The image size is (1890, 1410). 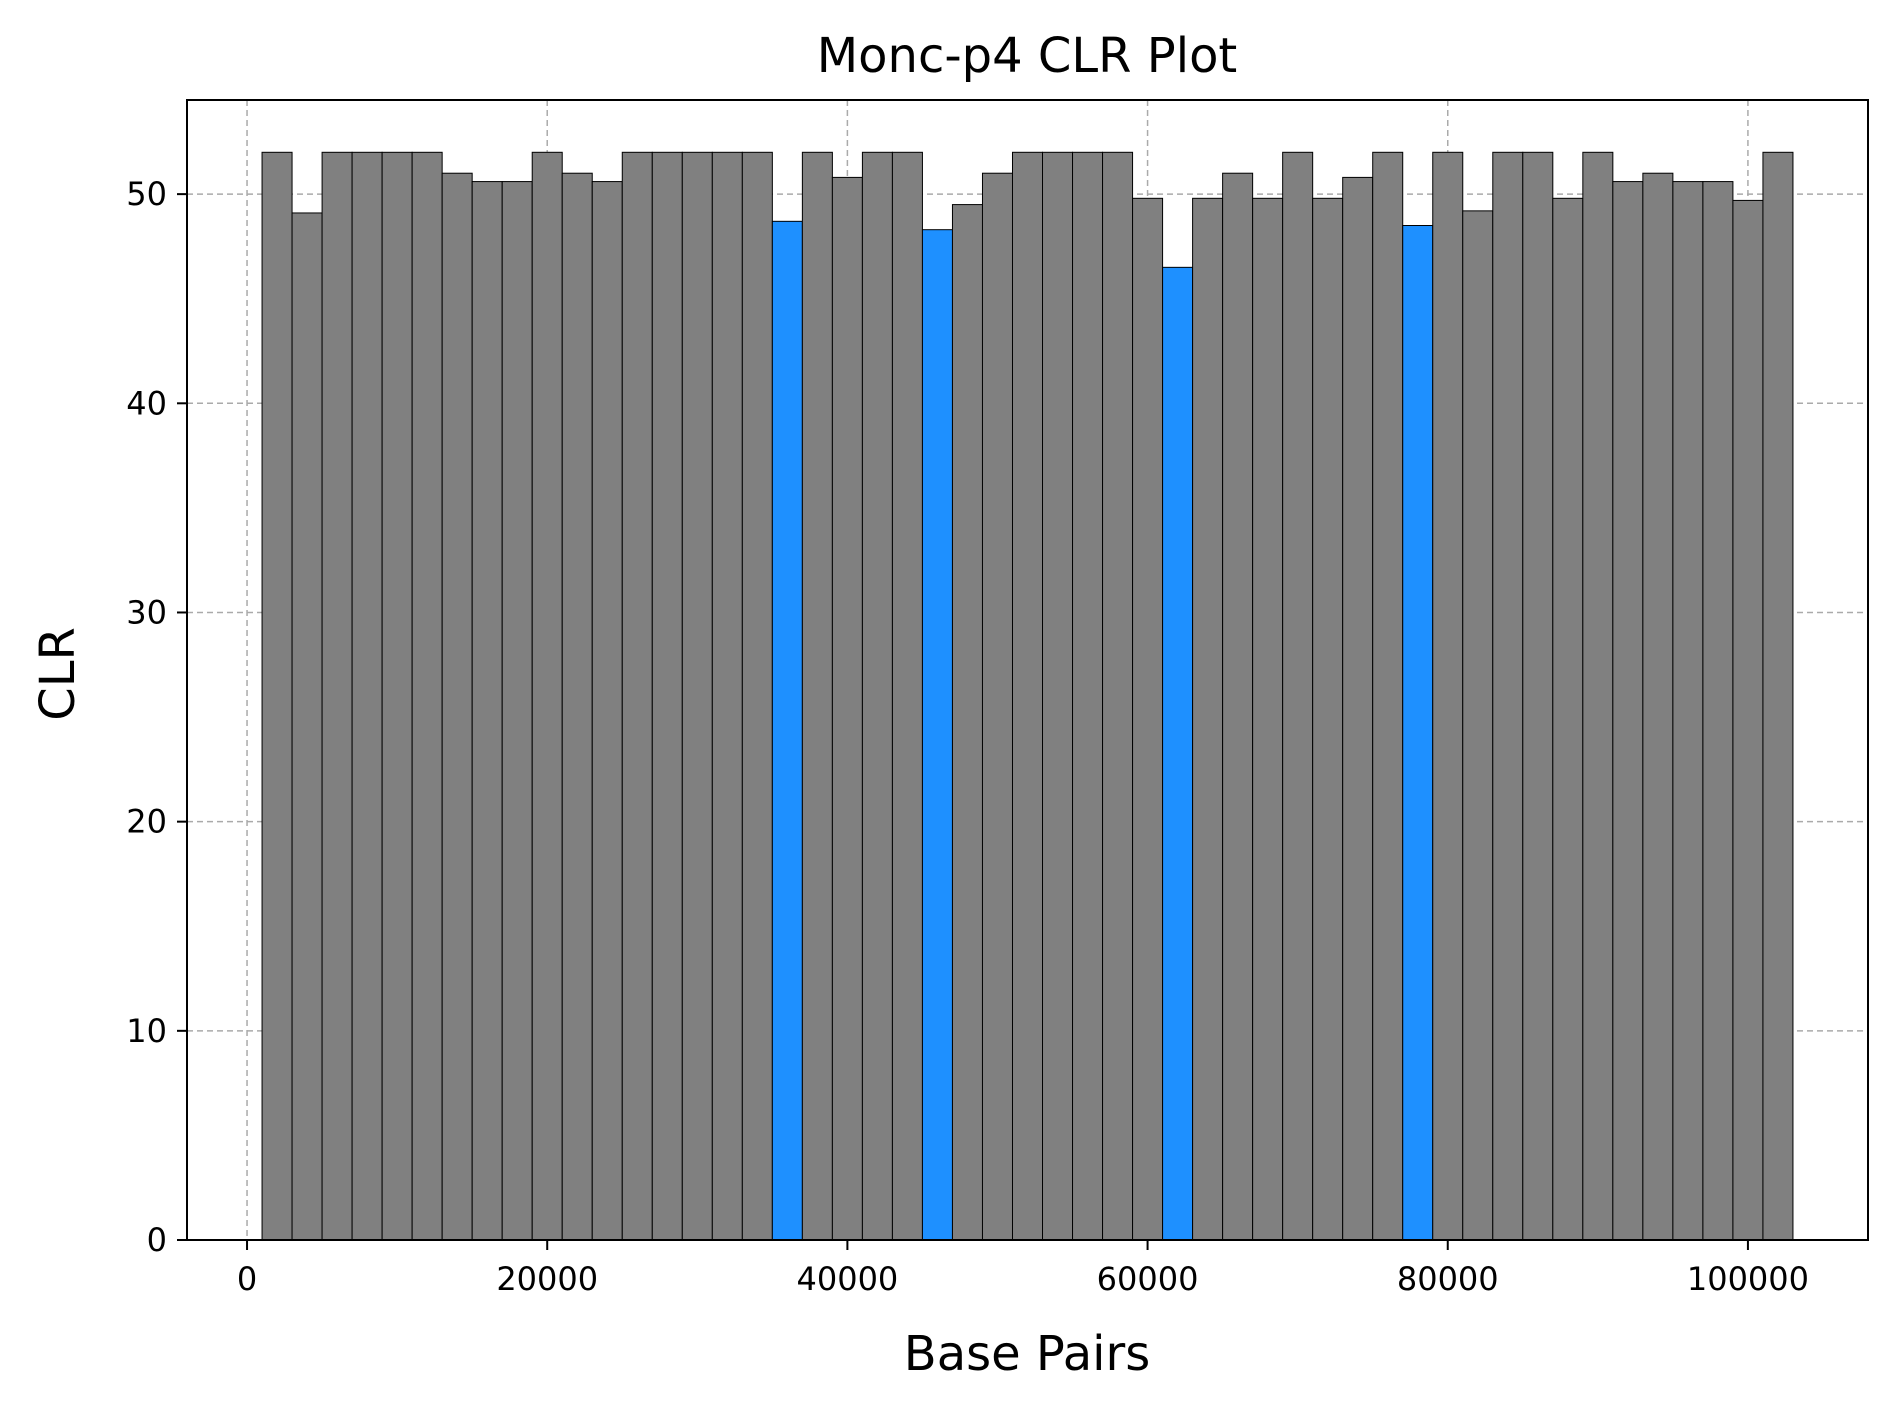 What do you see at coordinates (1027, 56) in the screenshot?
I see `chart-title: Monc-p4 CLR Plot` at bounding box center [1027, 56].